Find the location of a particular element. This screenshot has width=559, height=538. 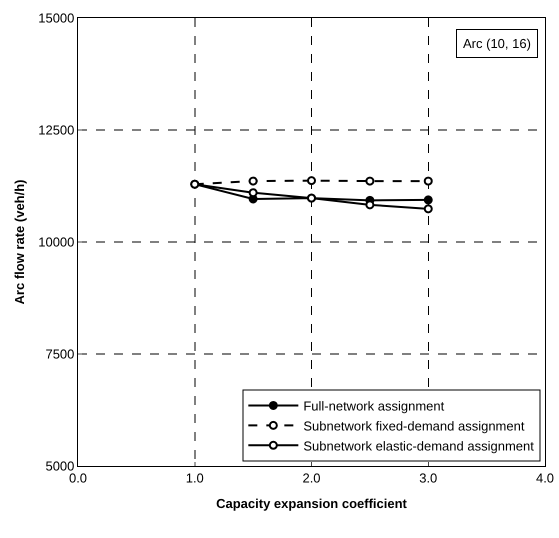

annotation: Arc (10, 16) is located at coordinates (497, 43).